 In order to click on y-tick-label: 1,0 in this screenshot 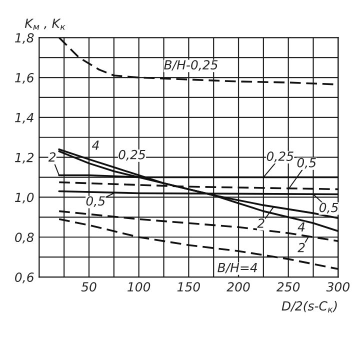, I will do `click(24, 198)`.